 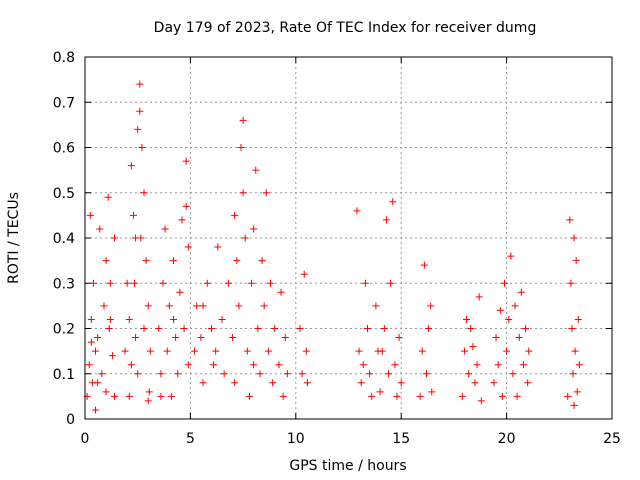 I want to click on x-tick-label: 20, so click(x=507, y=439).